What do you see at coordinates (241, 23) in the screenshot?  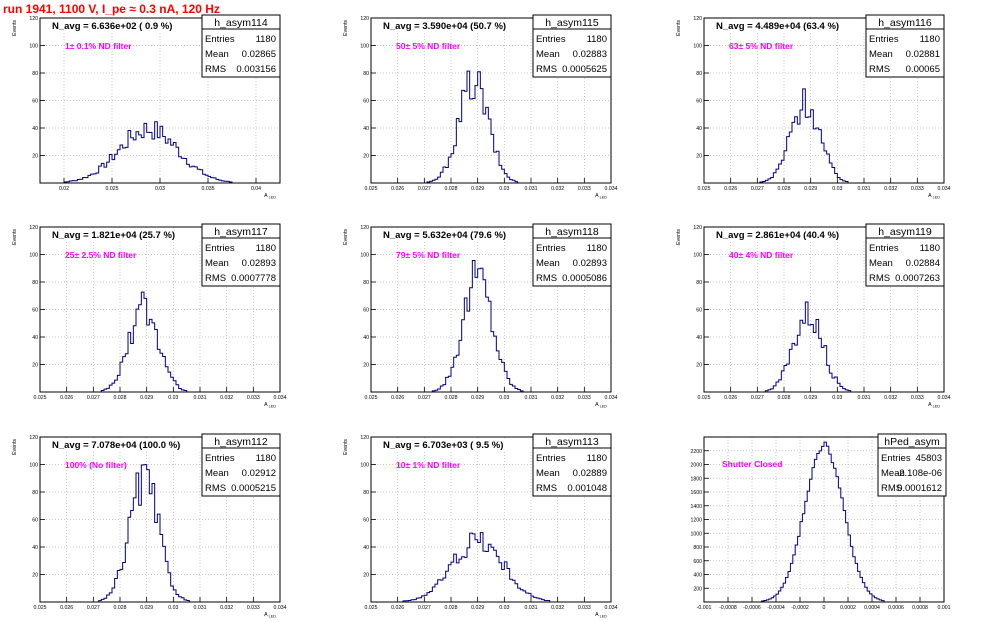 I see `stats-name: h_asym114` at bounding box center [241, 23].